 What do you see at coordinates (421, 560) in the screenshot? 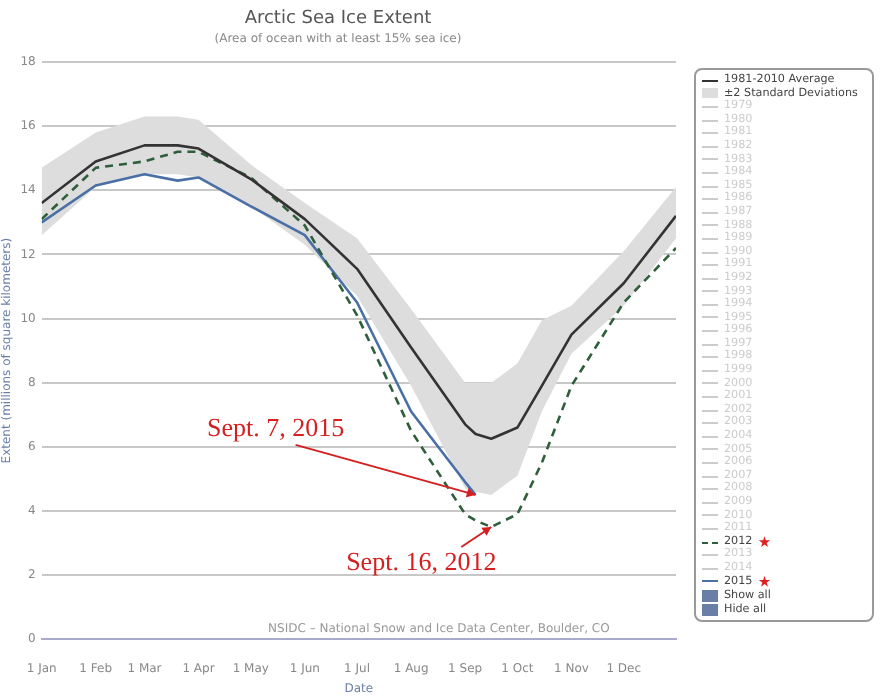
I see `annotation: Sept. 16, 2012` at bounding box center [421, 560].